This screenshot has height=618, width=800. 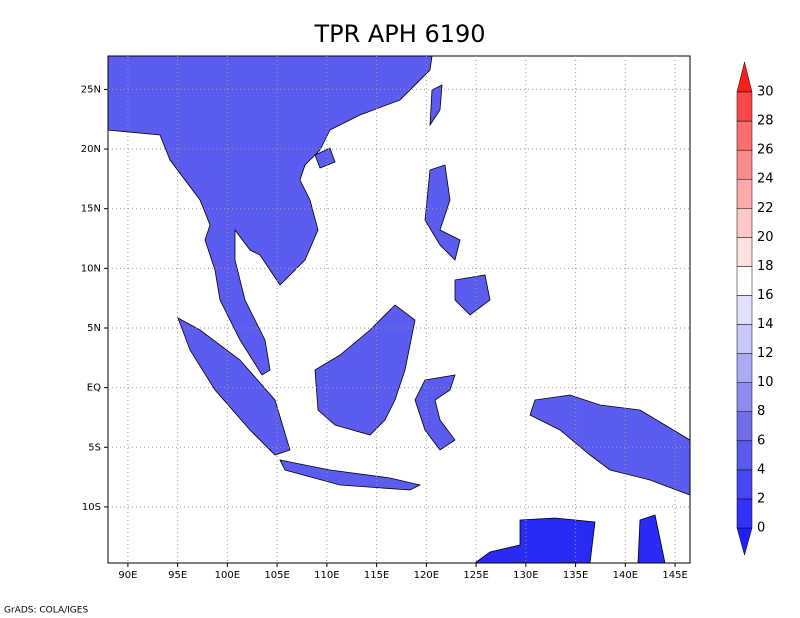 I want to click on colorbar-label: 12, so click(x=765, y=353).